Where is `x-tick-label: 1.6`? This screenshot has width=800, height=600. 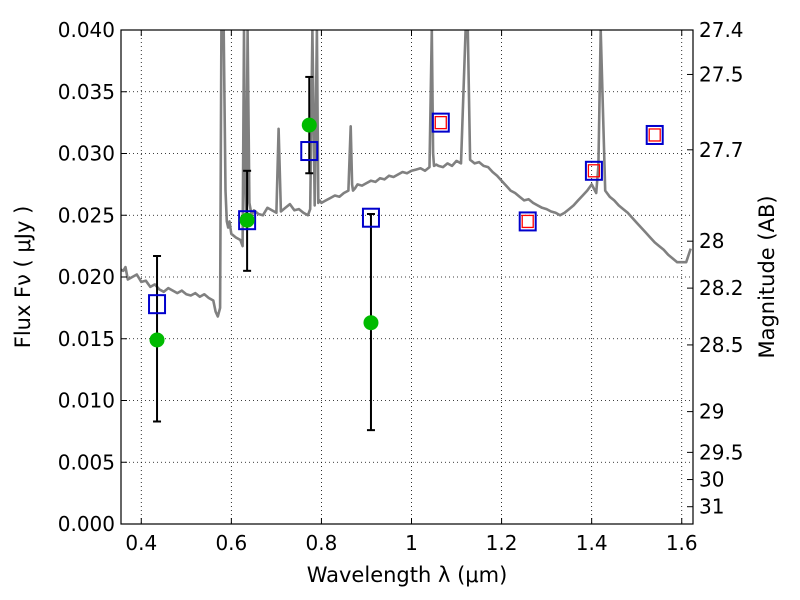 x-tick-label: 1.6 is located at coordinates (682, 543).